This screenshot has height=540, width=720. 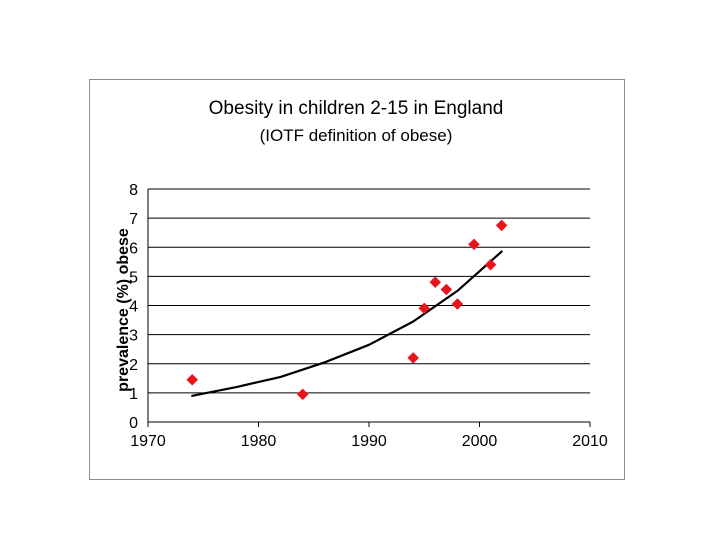 What do you see at coordinates (148, 441) in the screenshot?
I see `x-tick-label-1970: 1970` at bounding box center [148, 441].